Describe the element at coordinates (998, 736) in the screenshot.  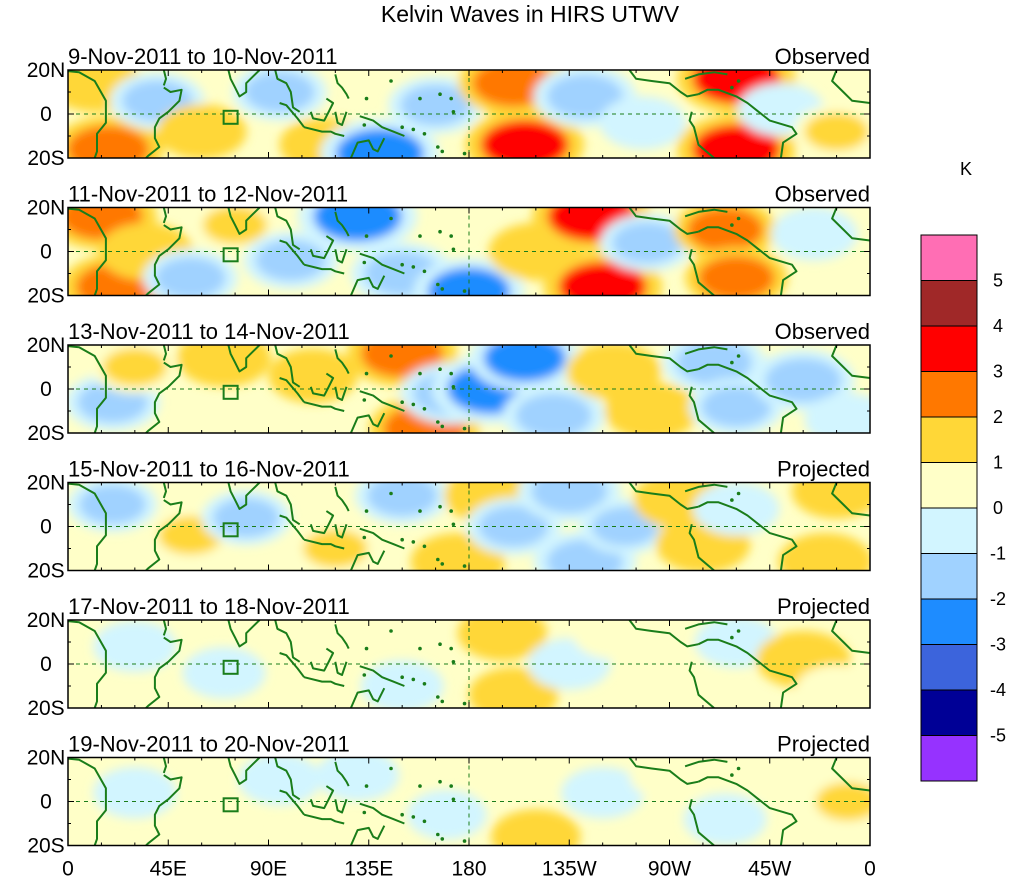
I see `colorbar-label: -5` at that location.